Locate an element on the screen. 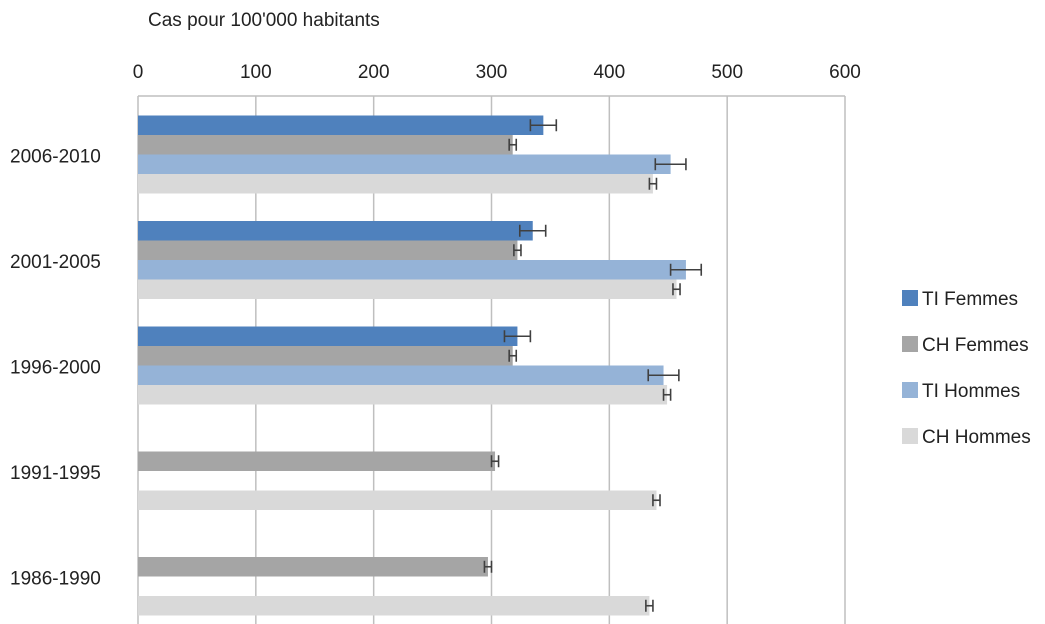 The width and height of the screenshot is (1045, 624). error-bar-ch-hommes-2001-2005 is located at coordinates (676, 289).